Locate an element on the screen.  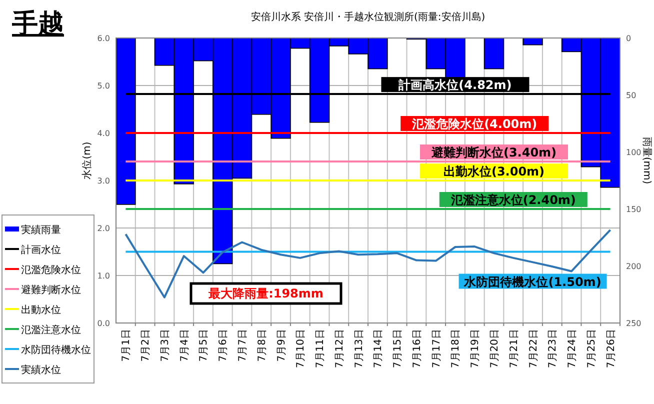
y-tick-label: 2.0 is located at coordinates (103, 228).